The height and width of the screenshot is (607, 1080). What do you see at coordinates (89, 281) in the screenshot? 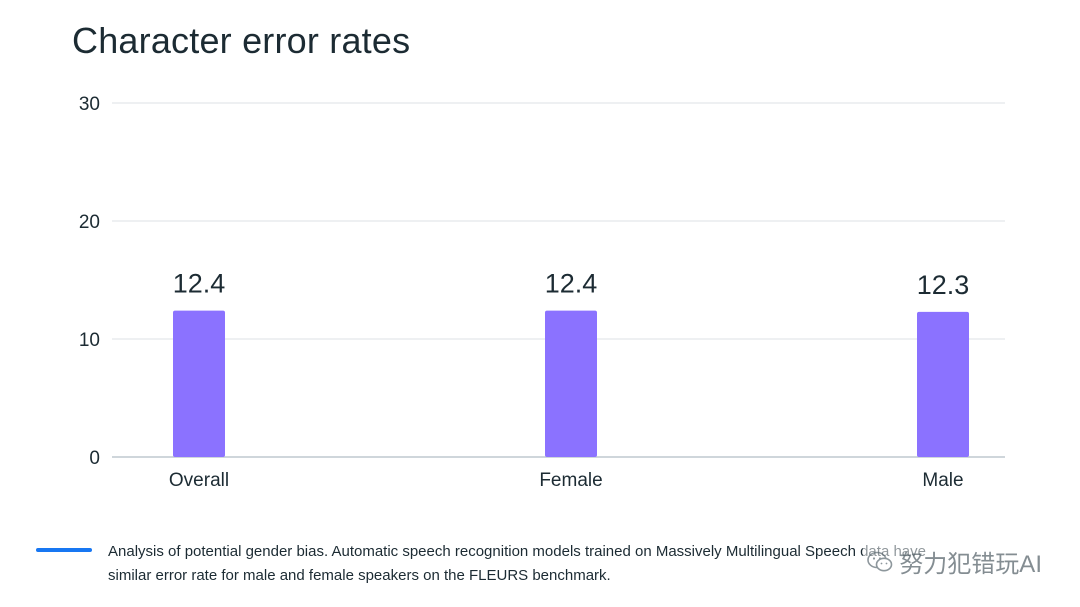
I see `y-axis-ticks: 0 10 20 30` at bounding box center [89, 281].